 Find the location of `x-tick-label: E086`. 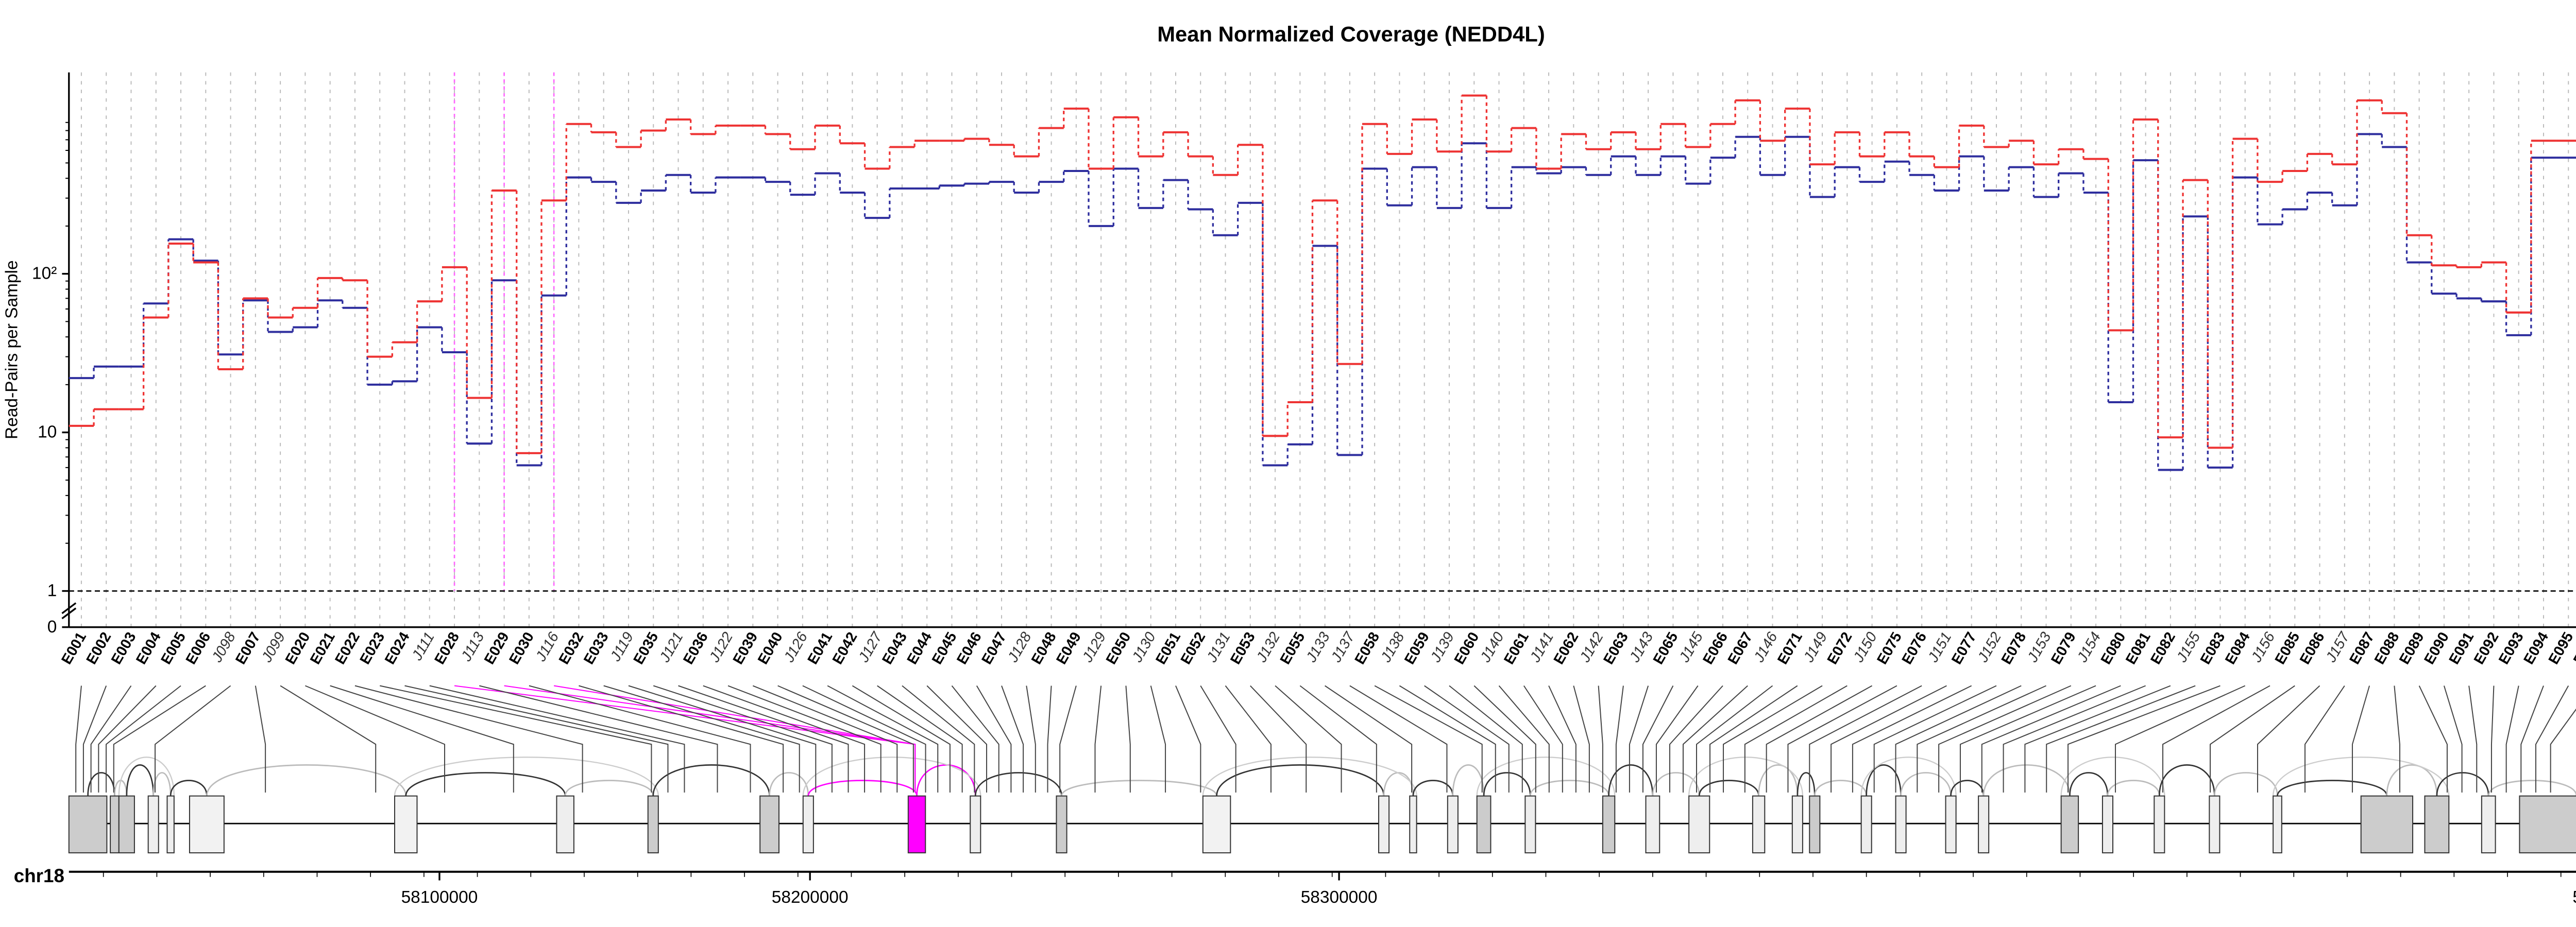

x-tick-label: E086 is located at coordinates (2312, 648).